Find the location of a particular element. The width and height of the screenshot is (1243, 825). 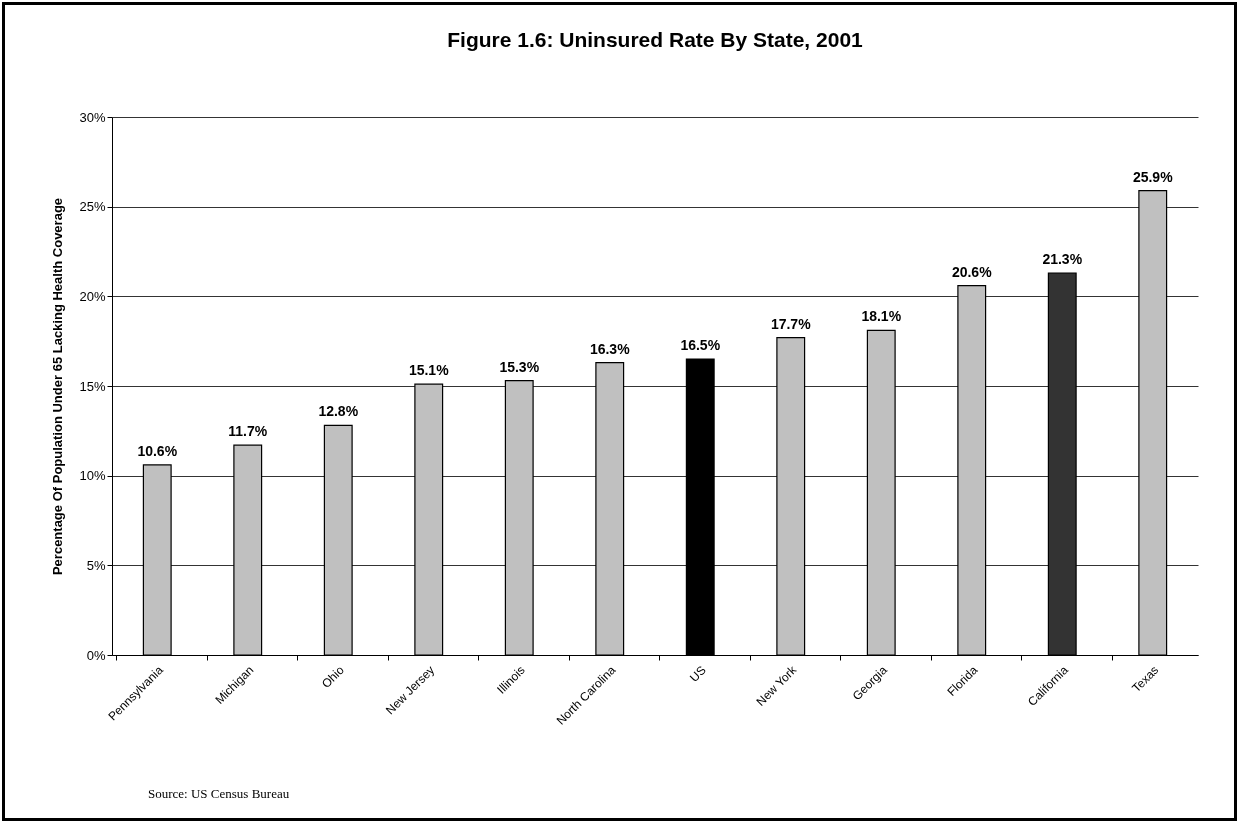

data-label: 21.3% is located at coordinates (1062, 259).